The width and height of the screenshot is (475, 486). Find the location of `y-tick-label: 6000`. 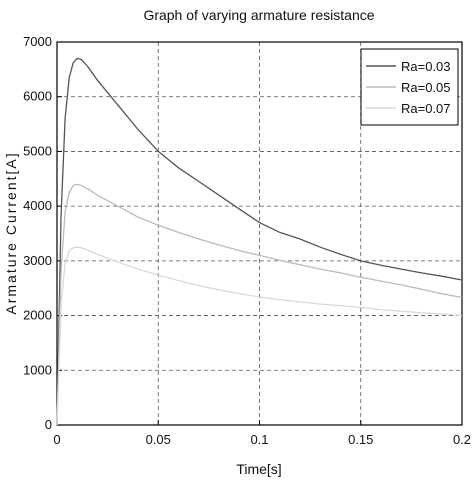

y-tick-label: 6000 is located at coordinates (37, 96).